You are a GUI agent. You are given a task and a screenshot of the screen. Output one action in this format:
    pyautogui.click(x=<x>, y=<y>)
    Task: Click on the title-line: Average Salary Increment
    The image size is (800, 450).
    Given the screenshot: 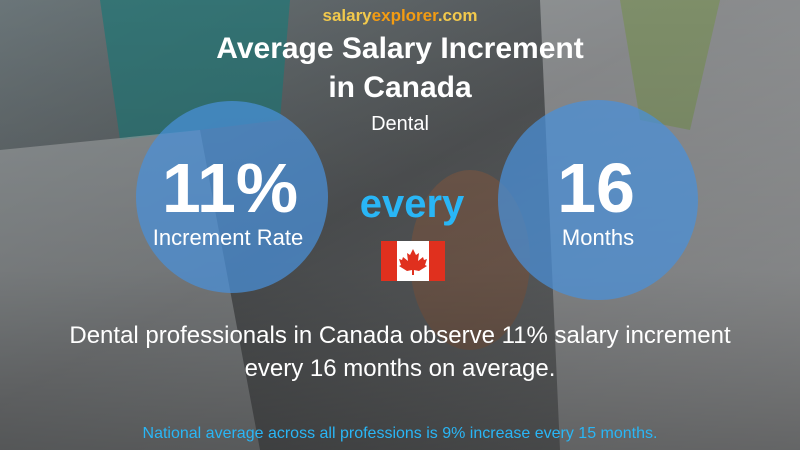 What is the action you would take?
    pyautogui.click(x=399, y=48)
    